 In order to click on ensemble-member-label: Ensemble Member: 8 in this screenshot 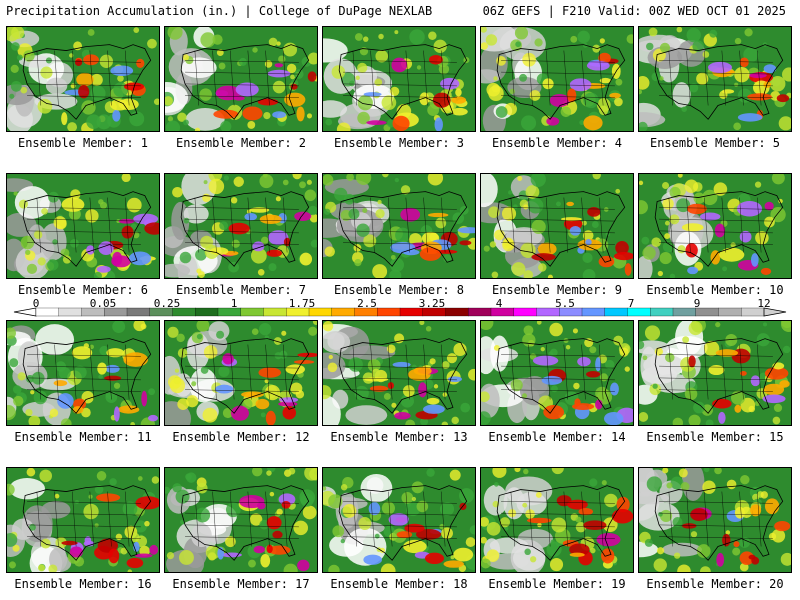, I will do `click(399, 290)`.